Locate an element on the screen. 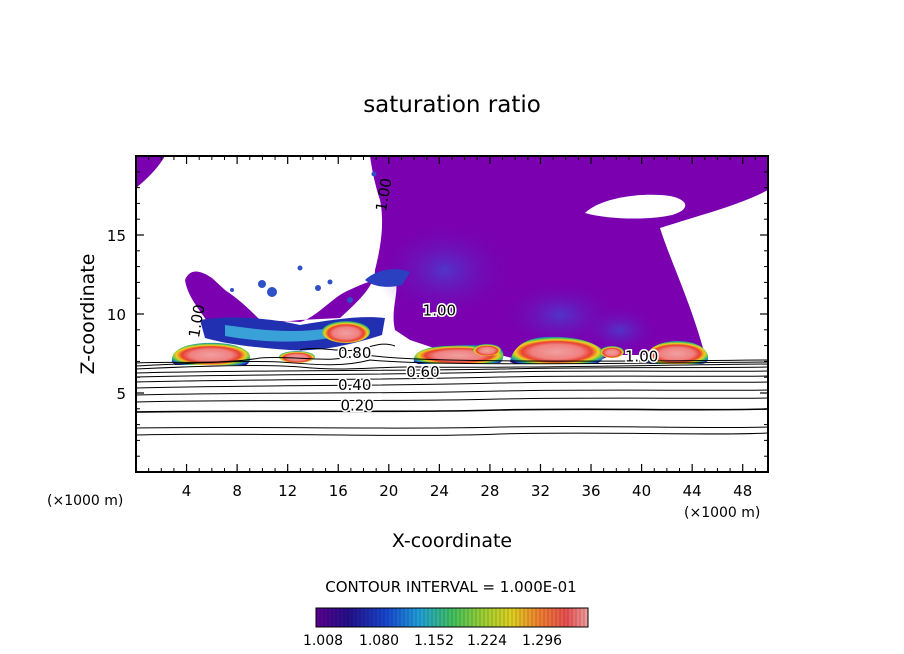 This screenshot has width=904, height=654. cloud-corner is located at coordinates (150, 172).